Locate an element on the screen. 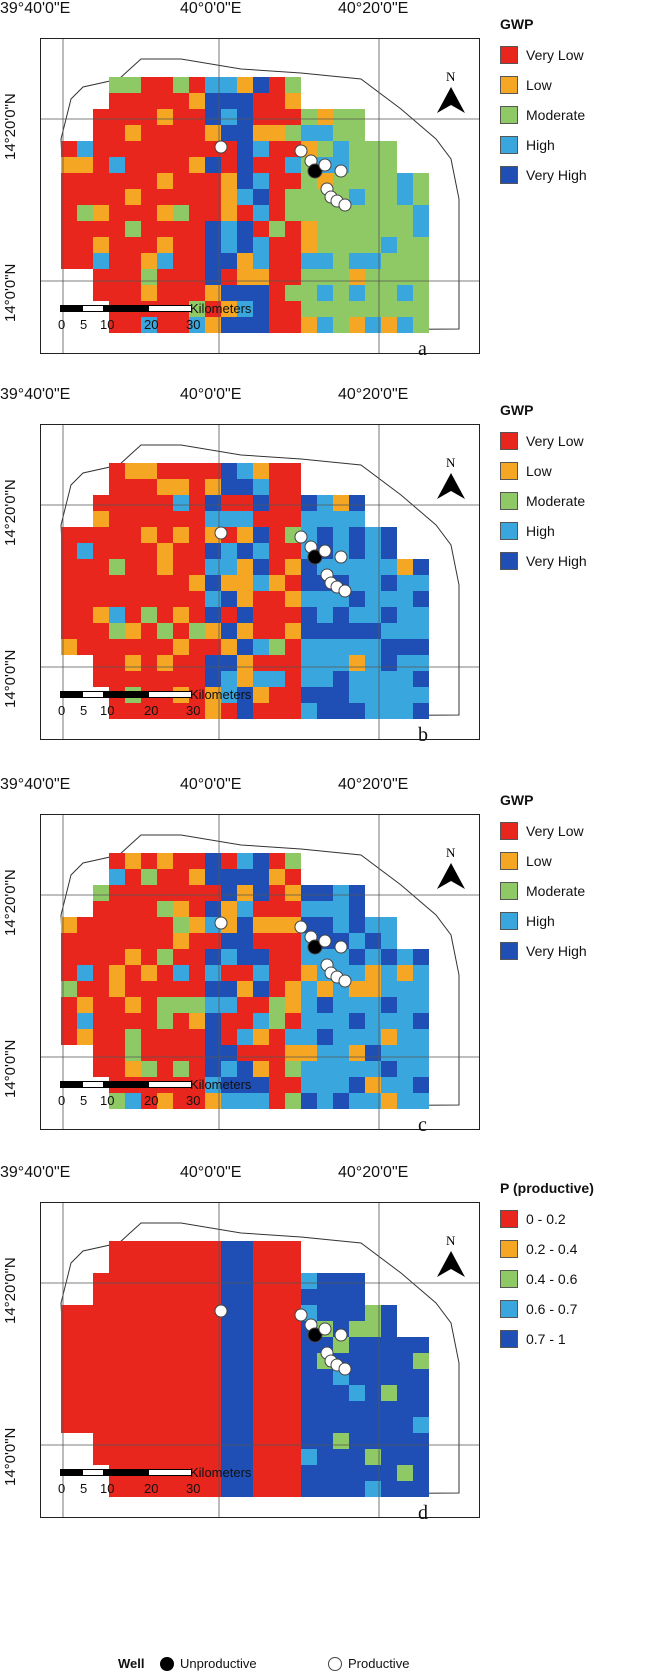 Image resolution: width=646 pixels, height=1680 pixels. legend-label: High is located at coordinates (540, 531).